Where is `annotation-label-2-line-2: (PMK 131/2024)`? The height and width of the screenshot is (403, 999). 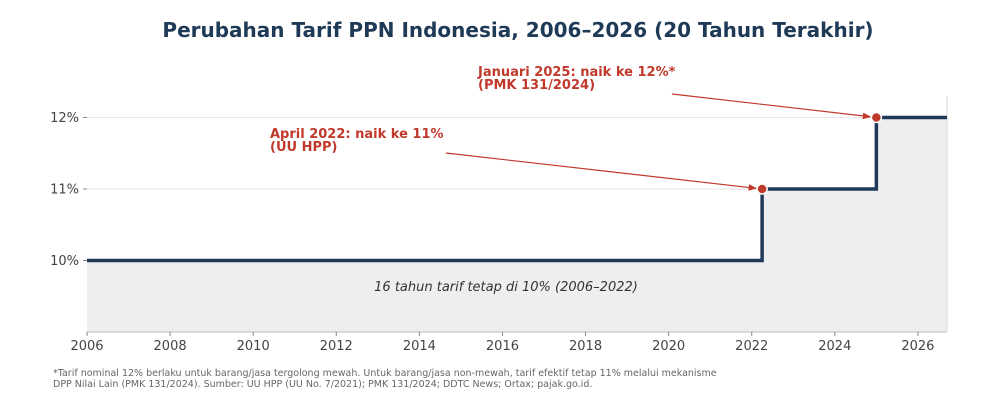 annotation-label-2-line-2: (PMK 131/2024) is located at coordinates (536, 85).